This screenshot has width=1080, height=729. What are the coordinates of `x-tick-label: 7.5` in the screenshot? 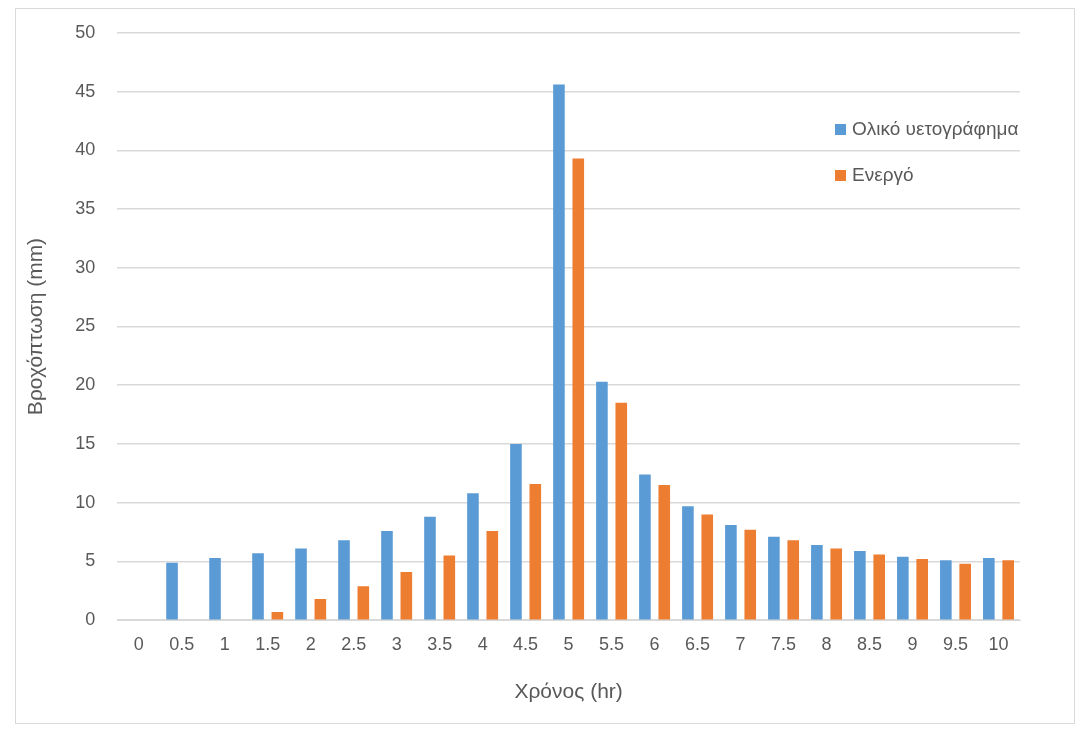 It's located at (784, 643).